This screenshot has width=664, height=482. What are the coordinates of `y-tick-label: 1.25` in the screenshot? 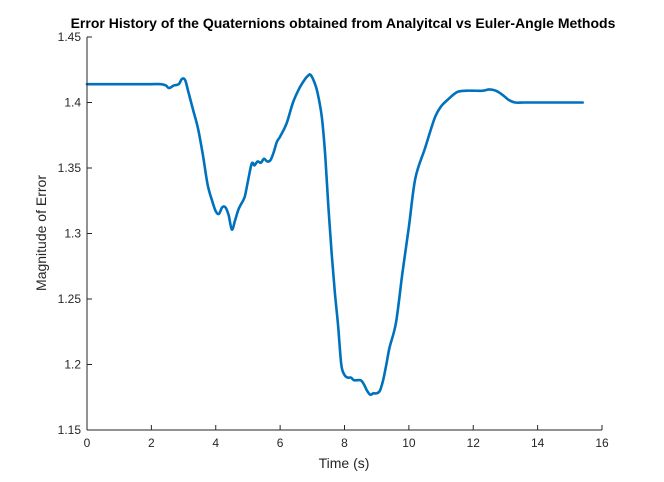 It's located at (70, 299).